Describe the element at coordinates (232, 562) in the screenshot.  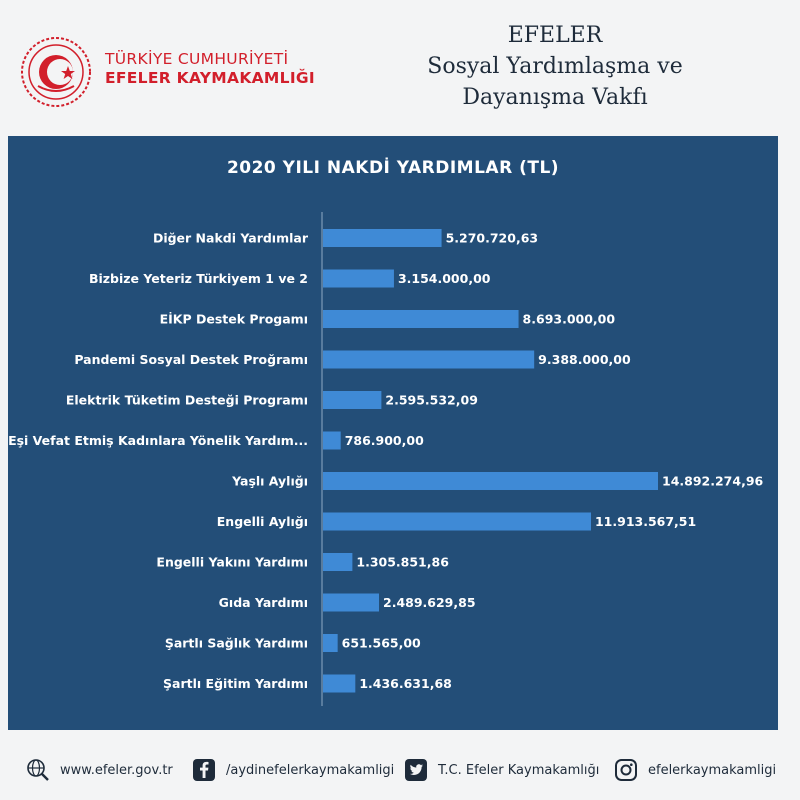
I see `category-label: Engelli Yakını Yardımı` at that location.